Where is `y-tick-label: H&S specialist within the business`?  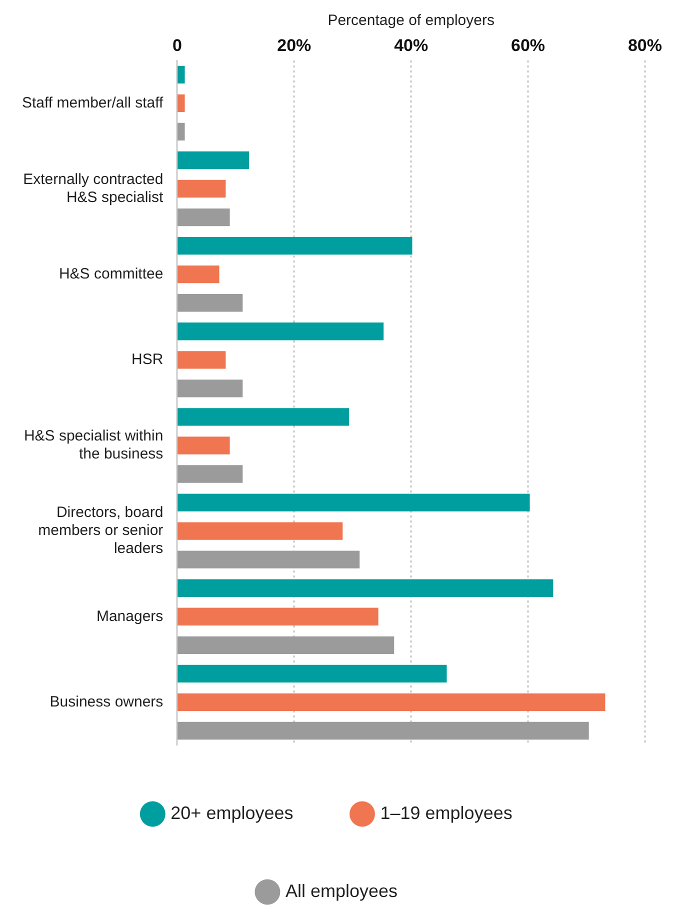 y-tick-label: H&S specialist within the business is located at coordinates (94, 445).